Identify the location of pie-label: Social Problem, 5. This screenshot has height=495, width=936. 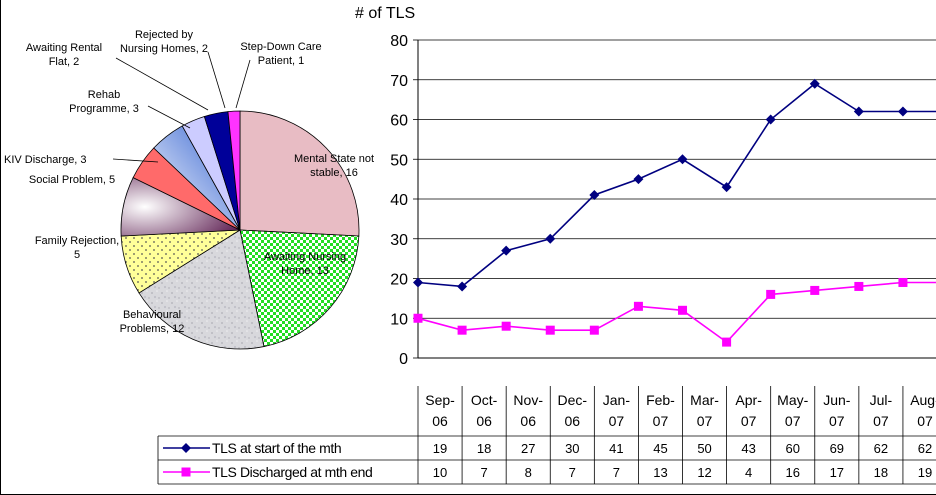
(72, 180).